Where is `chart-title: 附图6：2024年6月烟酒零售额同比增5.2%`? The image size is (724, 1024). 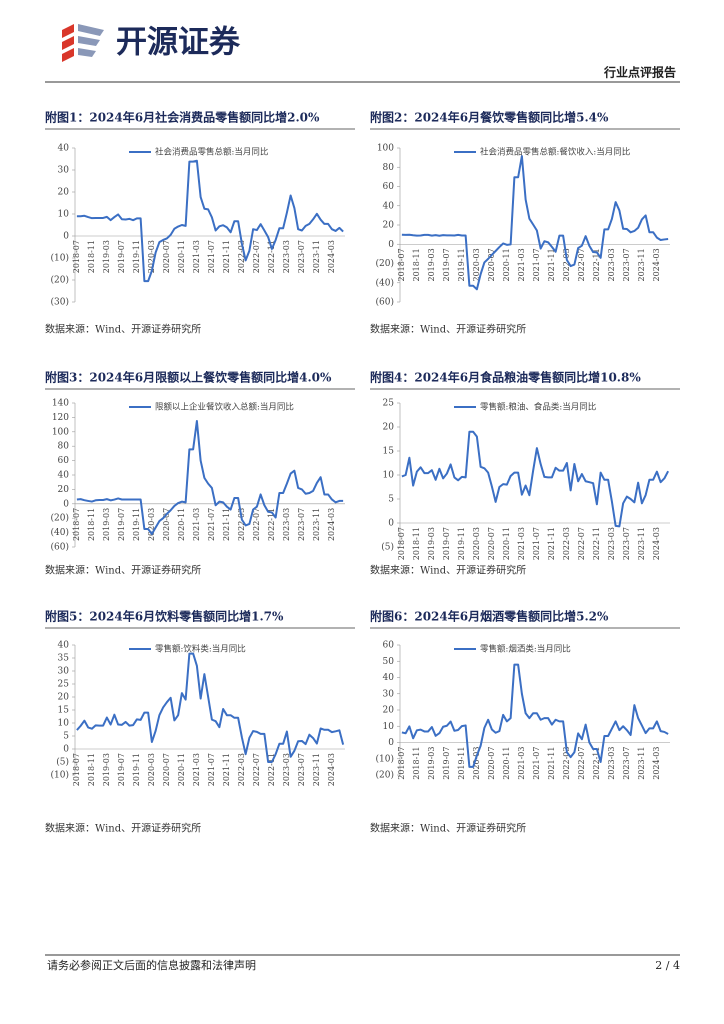 chart-title: 附图6：2024年6月烟酒零售额同比增5.2% is located at coordinates (489, 616).